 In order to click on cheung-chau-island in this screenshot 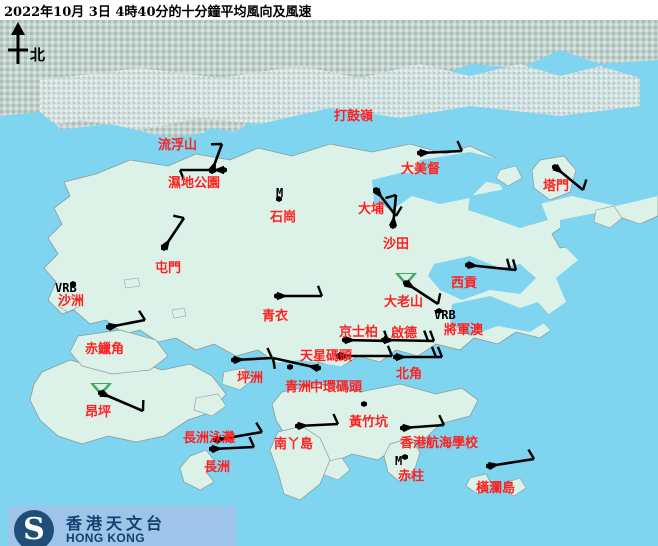, I will do `click(197, 470)`.